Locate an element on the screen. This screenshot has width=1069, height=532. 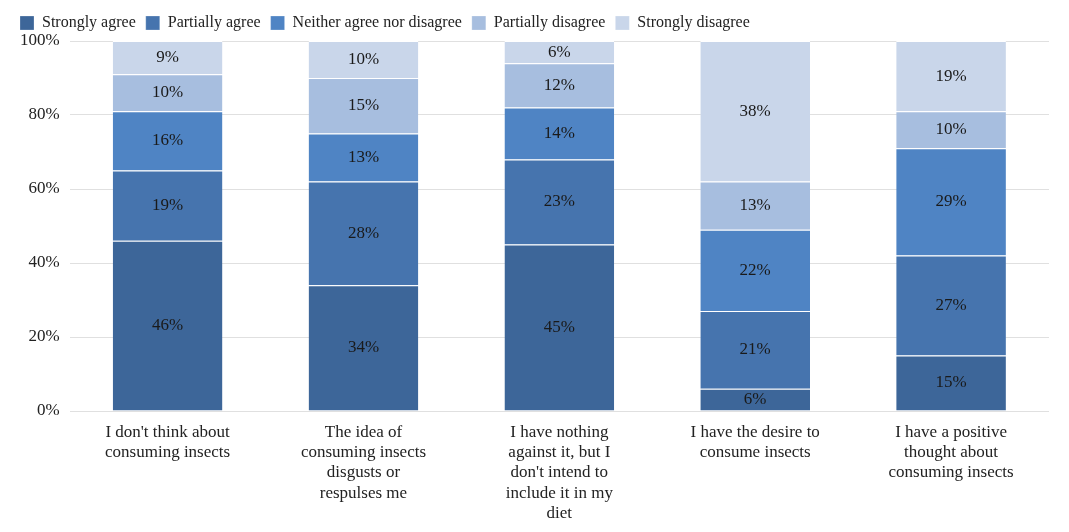
legend-label: Strongly disagree is located at coordinates (693, 22).